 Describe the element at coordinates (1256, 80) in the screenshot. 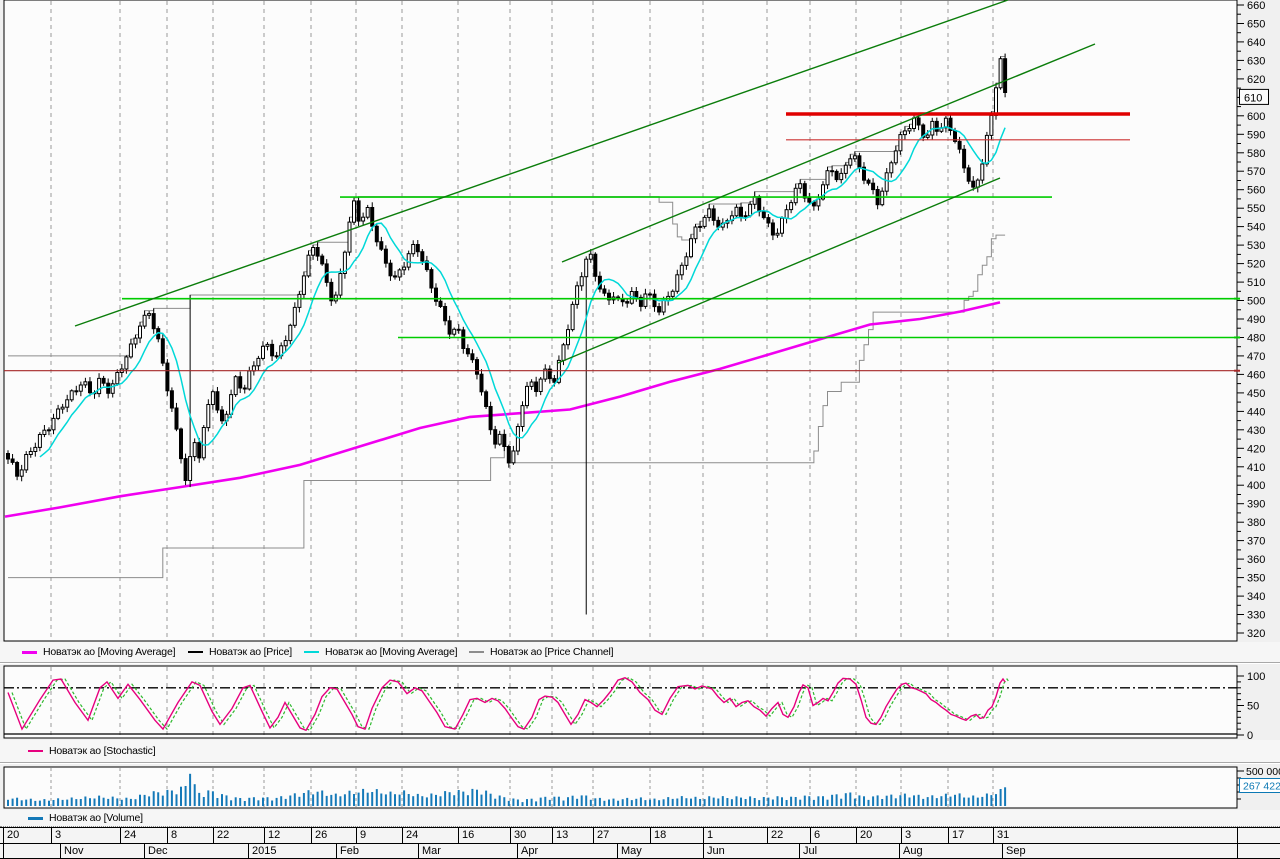

I see `svg-text: 620` at that location.